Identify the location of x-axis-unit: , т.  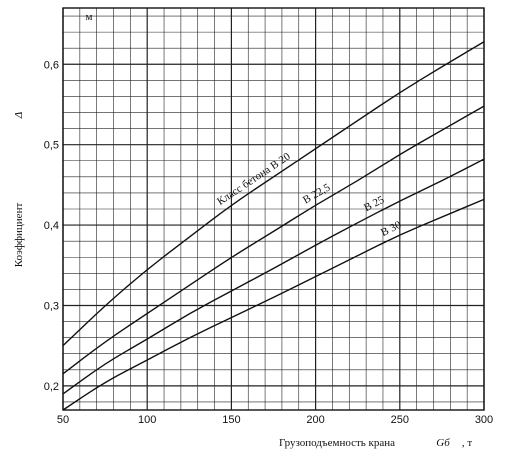
(467, 443).